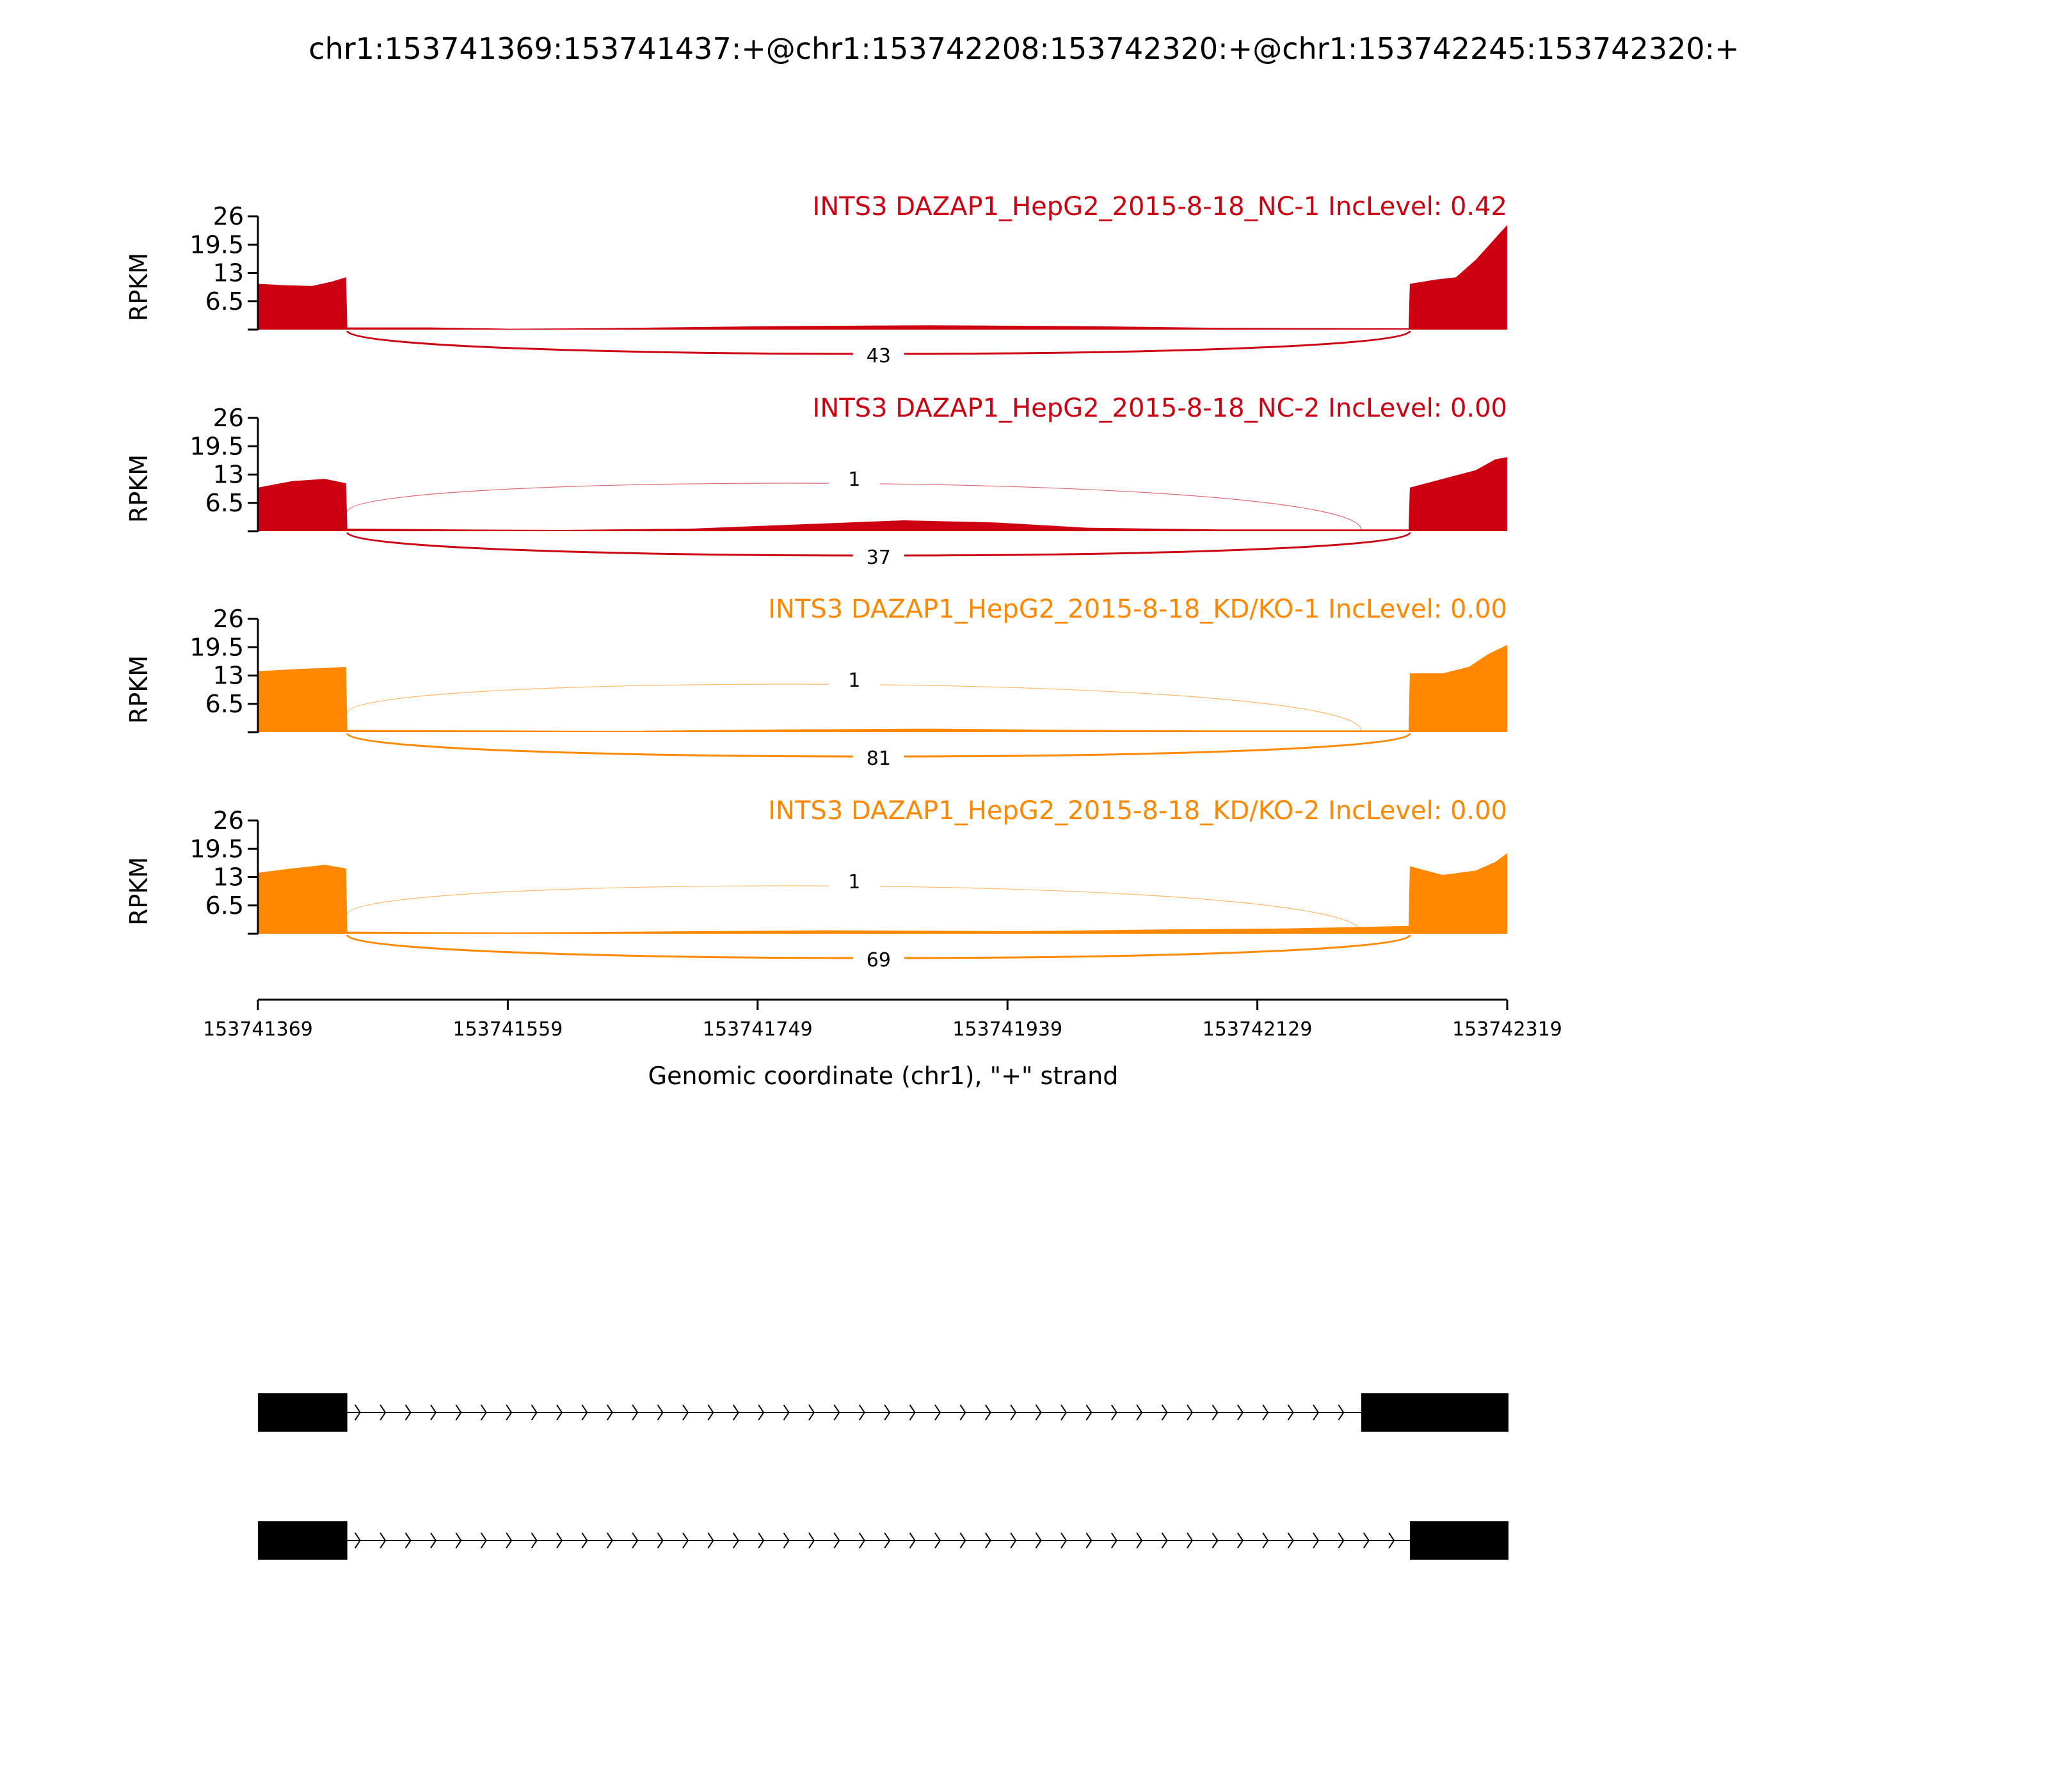 The width and height of the screenshot is (2048, 1792). I want to click on x-axis-label: Genomic coordinate (chr1), "+" strand, so click(883, 1076).